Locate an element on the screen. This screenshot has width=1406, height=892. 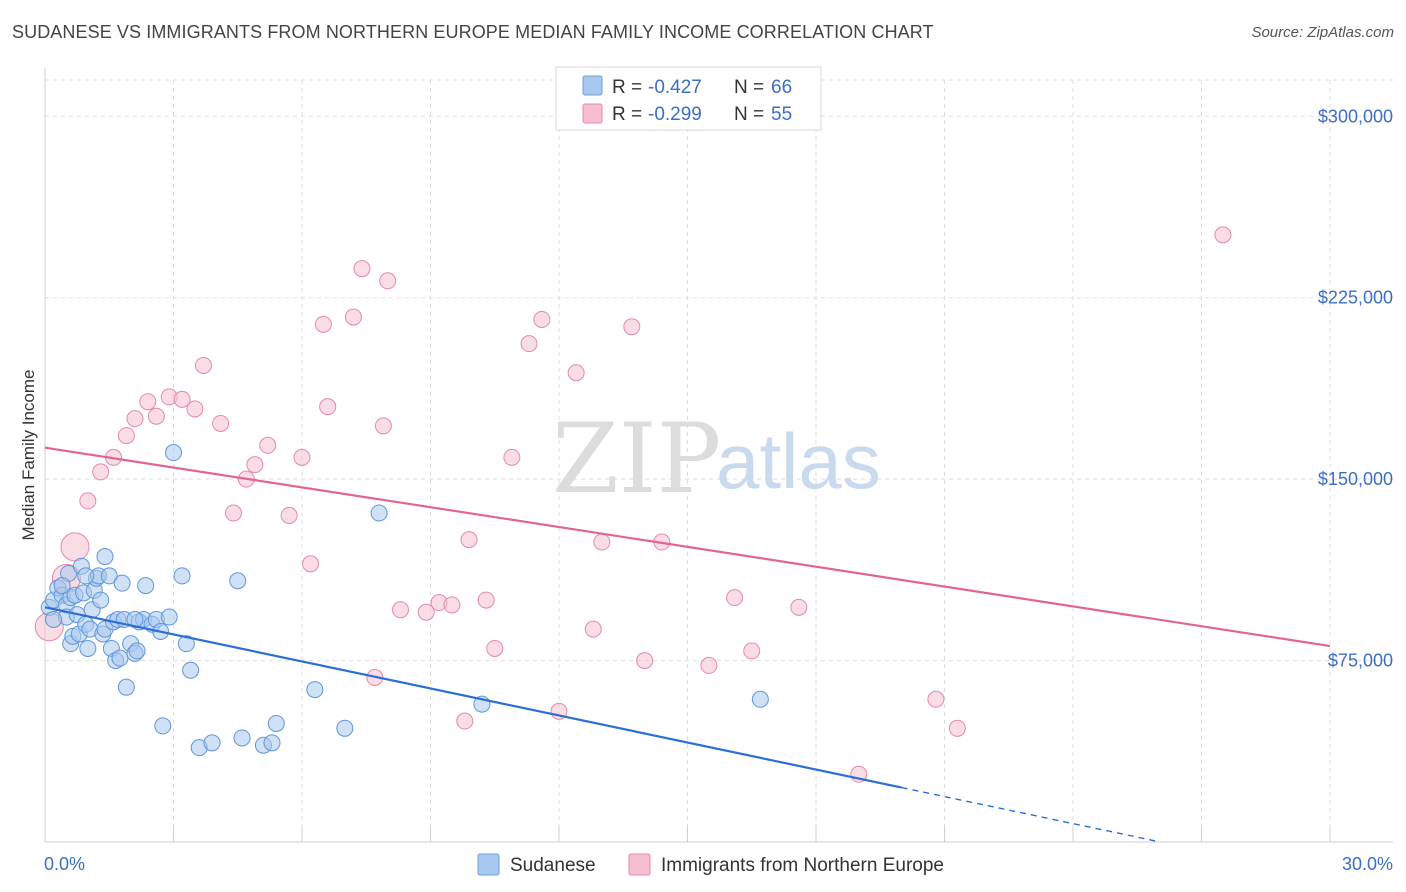
legend-swatch-northern-europe is located at coordinates (592, 113).